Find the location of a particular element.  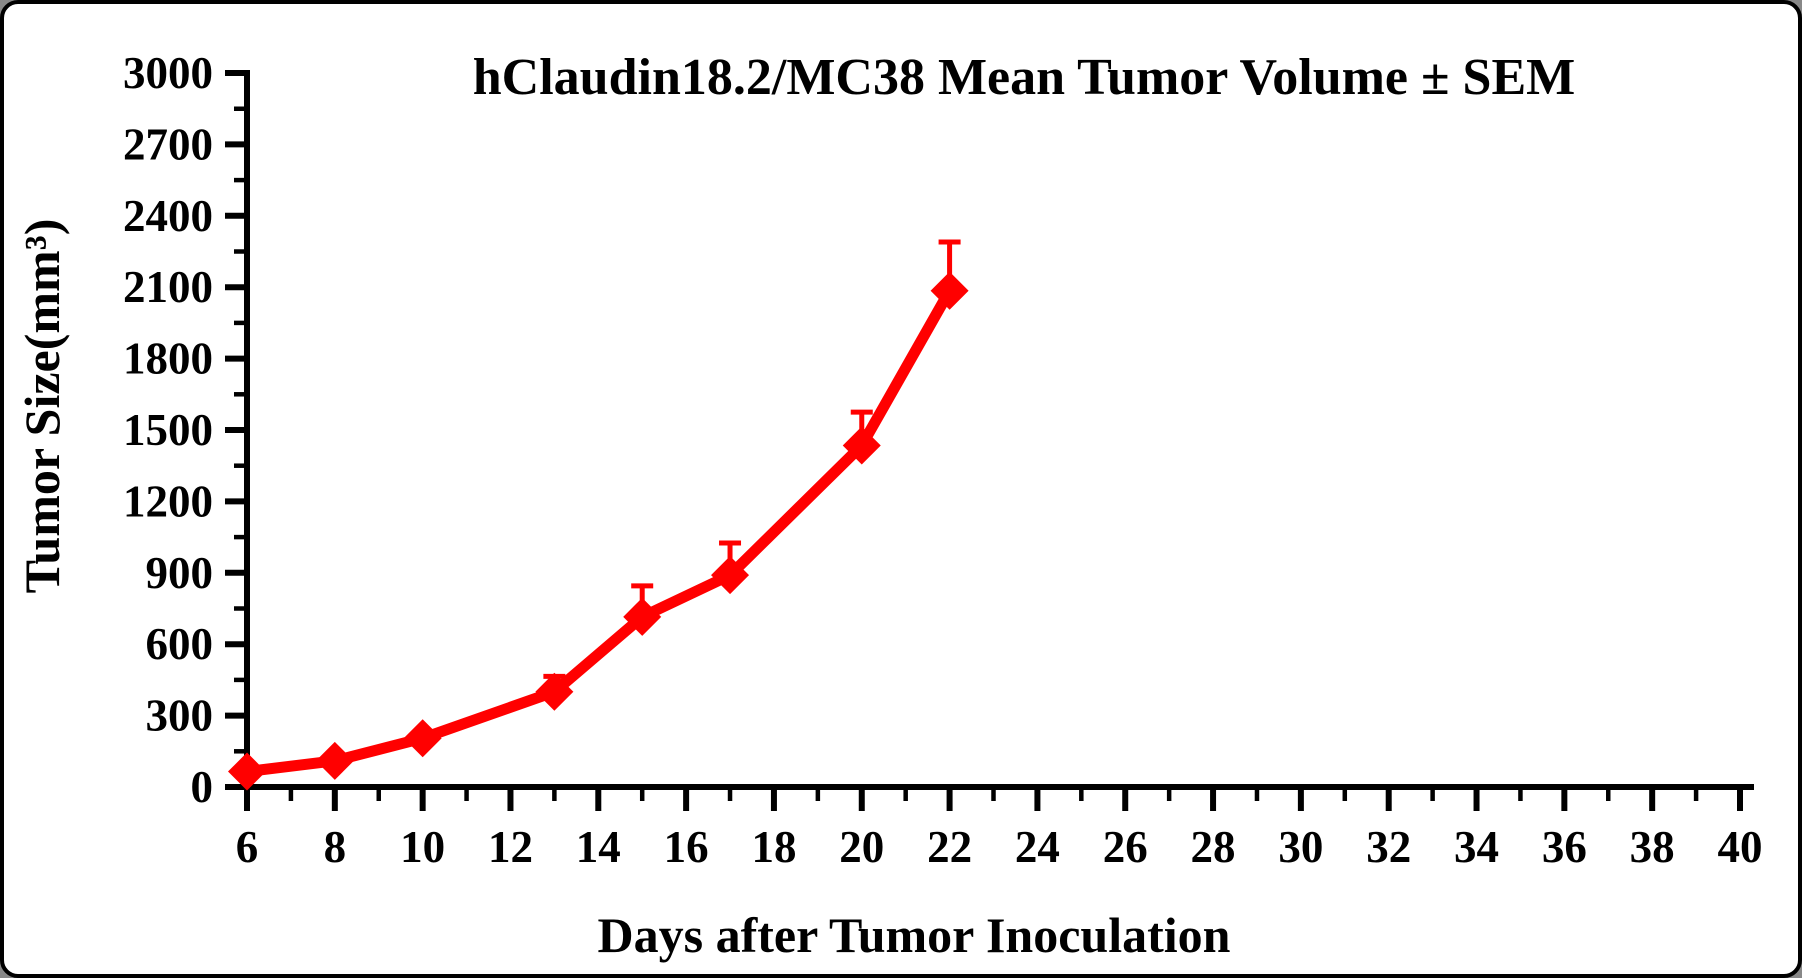

y-axis-title: Tumor Size(mm³) is located at coordinates (42, 406).